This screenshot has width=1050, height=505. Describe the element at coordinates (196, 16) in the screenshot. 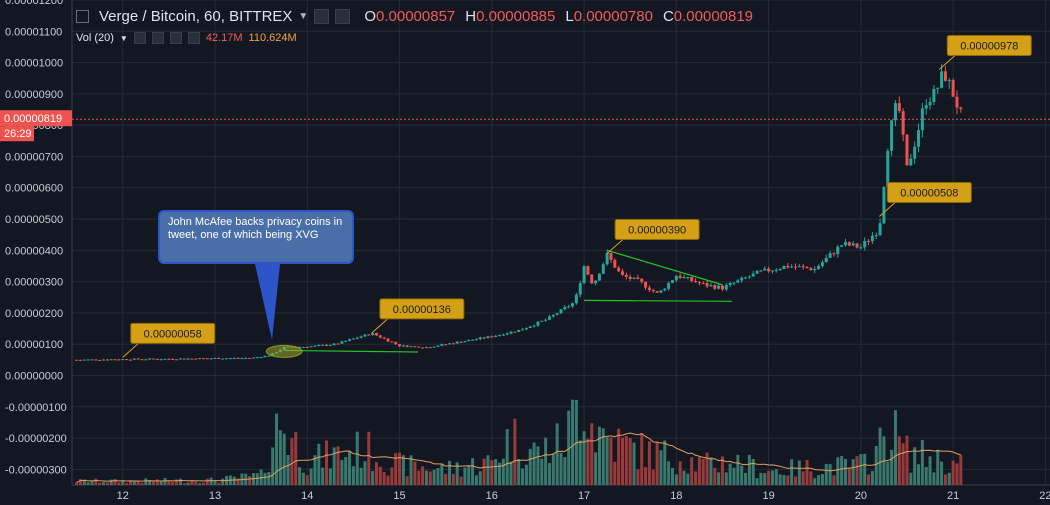

I see `symbol-title: Verge / Bitcoin, 60, BITTREX` at that location.